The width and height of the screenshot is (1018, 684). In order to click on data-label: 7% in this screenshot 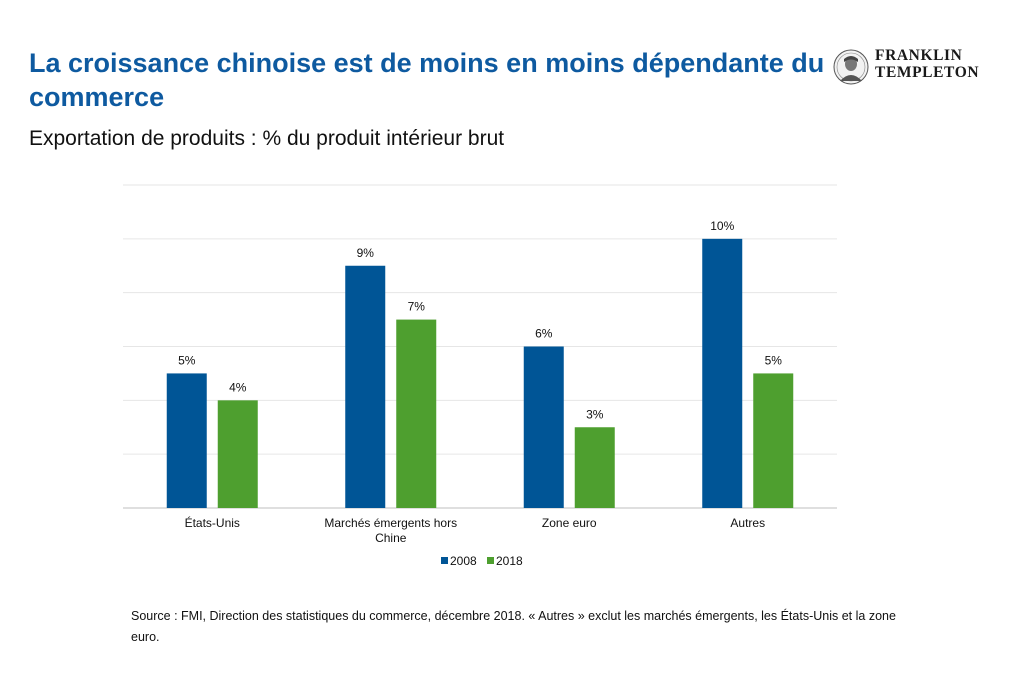, I will do `click(417, 307)`.